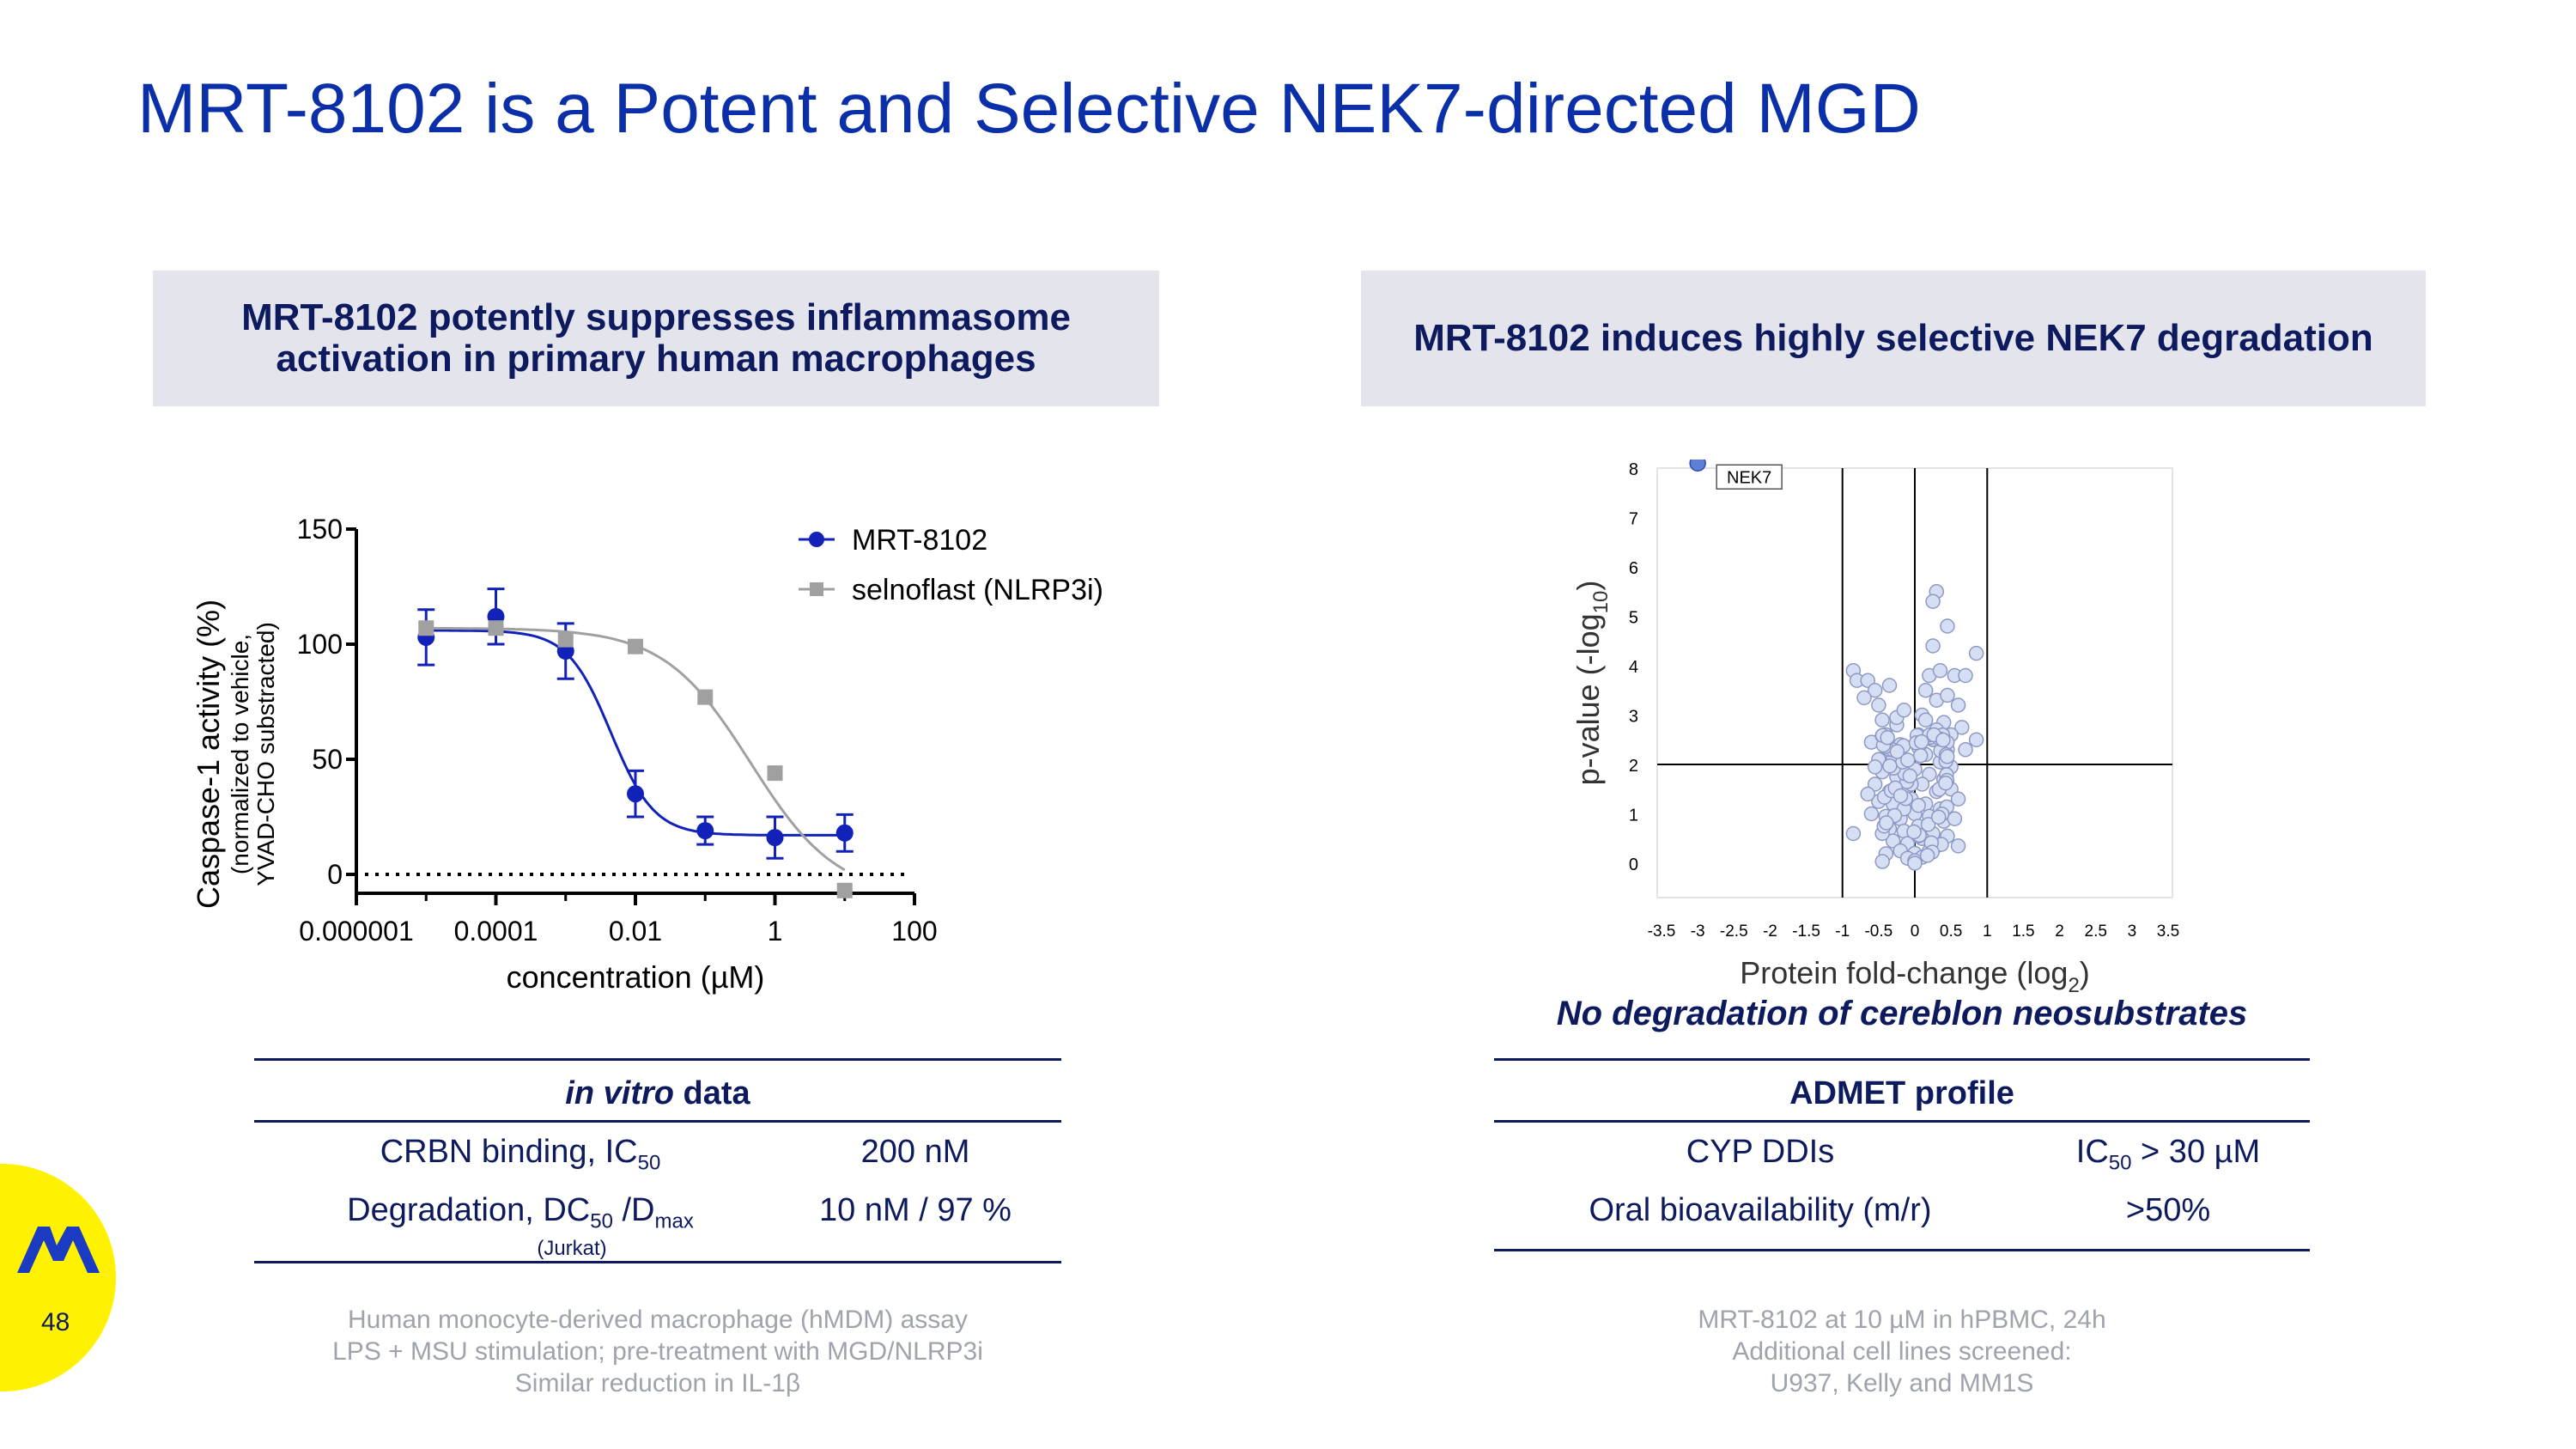 This screenshot has height=1449, width=2576. What do you see at coordinates (915, 1152) in the screenshot?
I see `table-row-value: 200 nM` at bounding box center [915, 1152].